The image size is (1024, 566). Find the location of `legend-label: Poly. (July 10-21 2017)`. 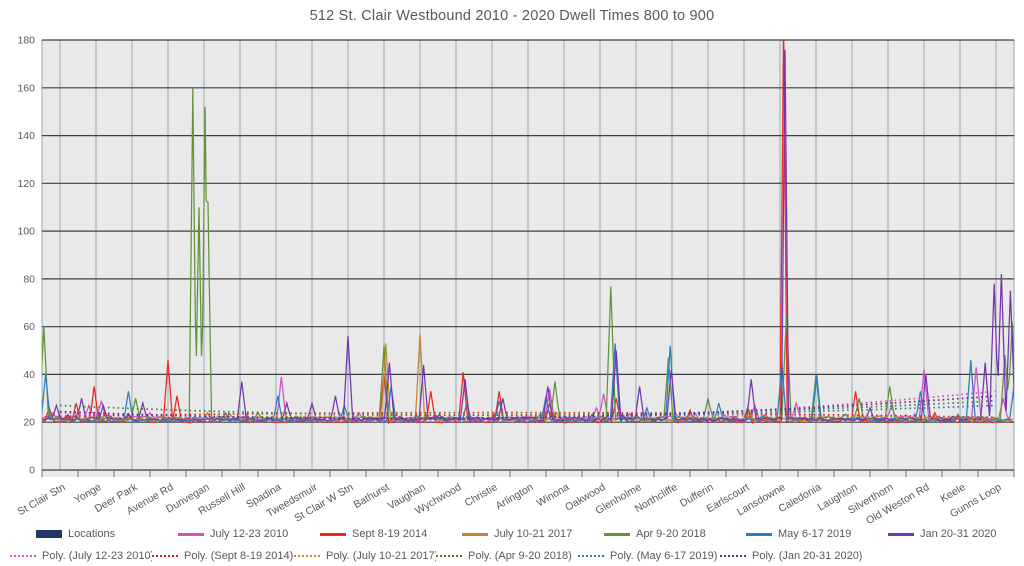

legend-label: Poly. (July 10-21 2017) is located at coordinates (381, 556).